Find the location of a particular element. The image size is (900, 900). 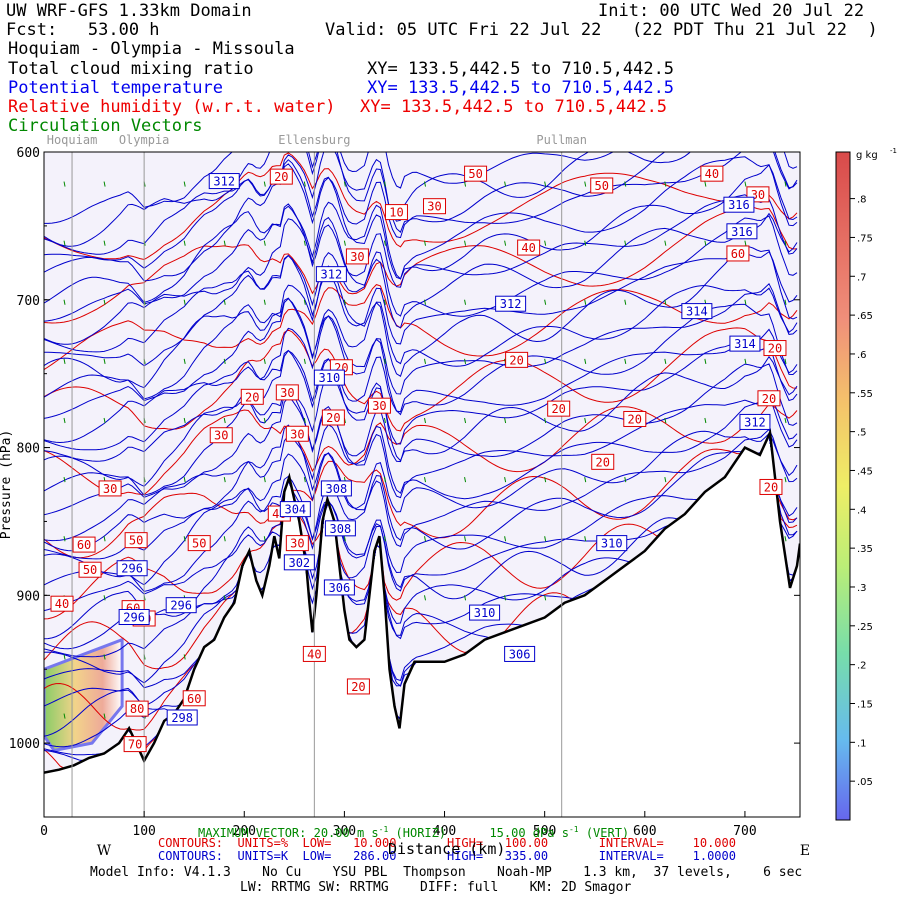

east-label: E is located at coordinates (805, 851).